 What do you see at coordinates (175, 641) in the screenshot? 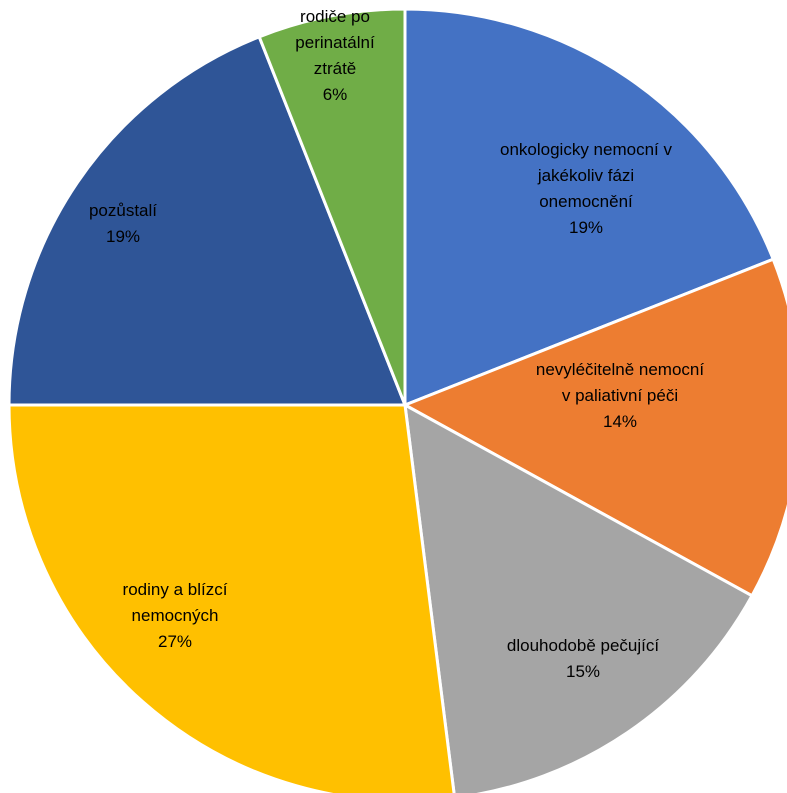
I see `pie-percent-label: 27%` at bounding box center [175, 641].